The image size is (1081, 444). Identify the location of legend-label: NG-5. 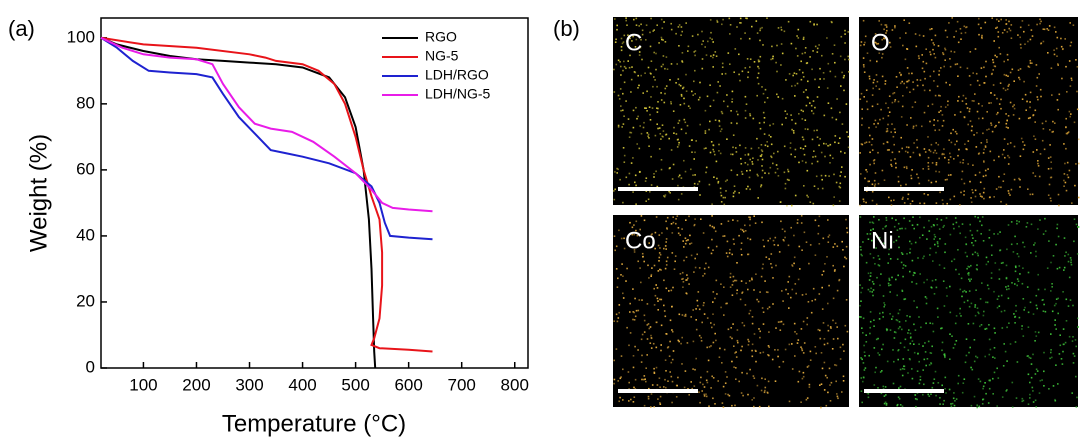
(442, 56).